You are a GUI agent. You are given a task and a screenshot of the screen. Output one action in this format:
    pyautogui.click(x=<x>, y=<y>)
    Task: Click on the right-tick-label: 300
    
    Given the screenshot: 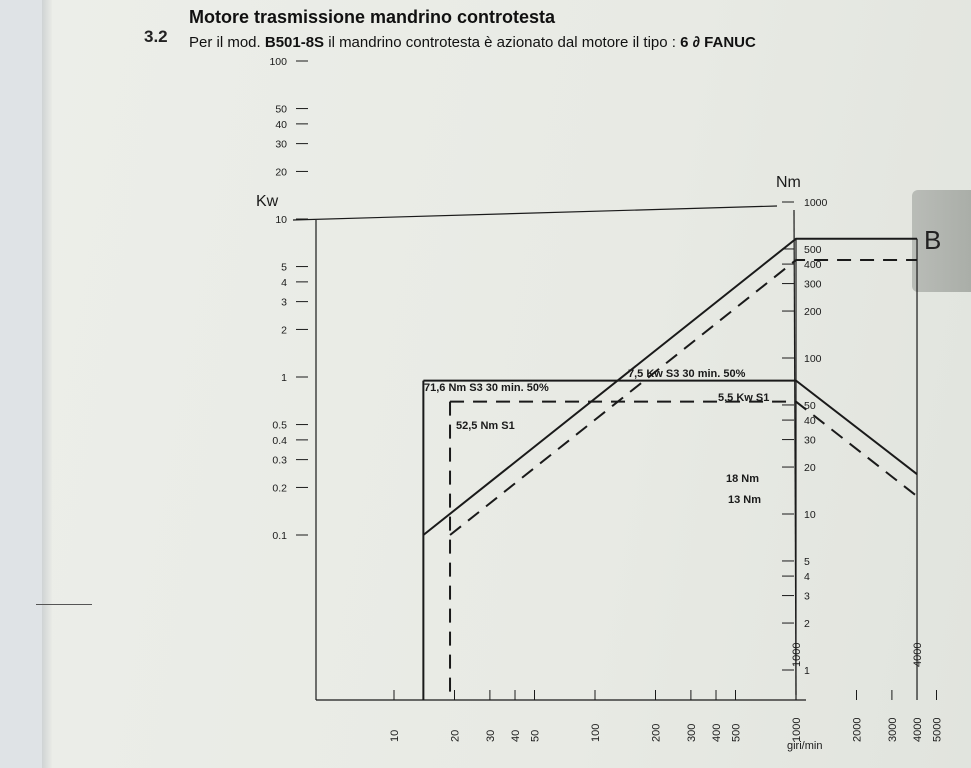 What is the action you would take?
    pyautogui.click(x=813, y=285)
    